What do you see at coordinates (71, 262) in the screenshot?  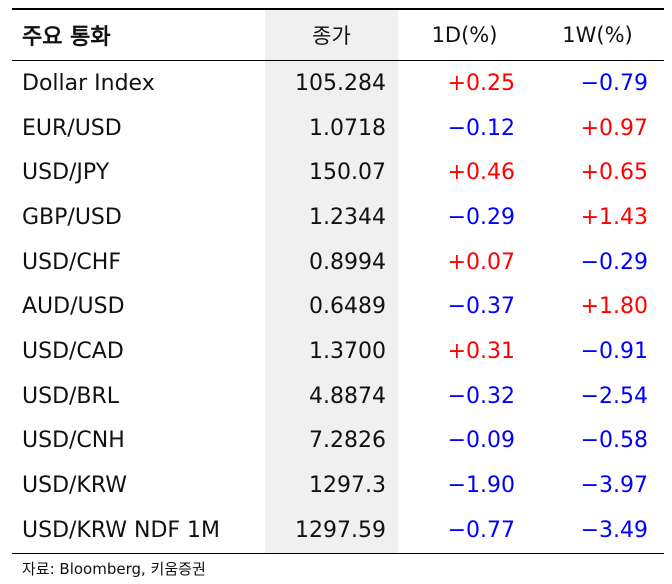 I see `currency-name-cell: USD/CHF` at bounding box center [71, 262].